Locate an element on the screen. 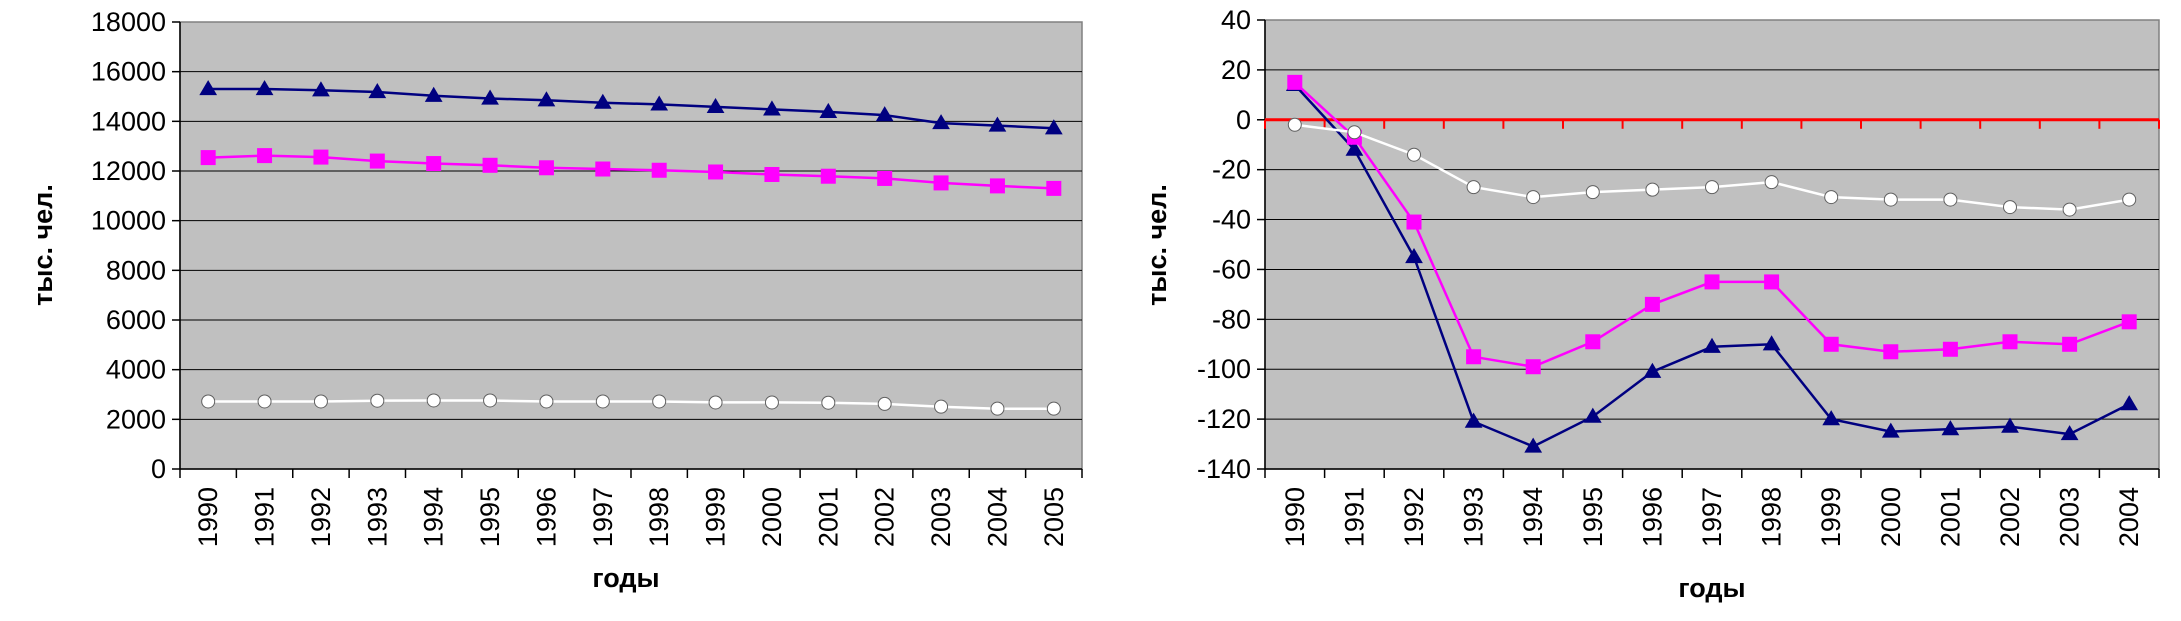 This screenshot has height=621, width=2181. y-tick-label: 6000 is located at coordinates (136, 320).